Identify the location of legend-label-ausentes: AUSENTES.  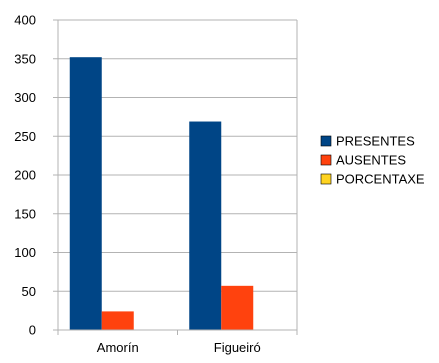
(371, 160).